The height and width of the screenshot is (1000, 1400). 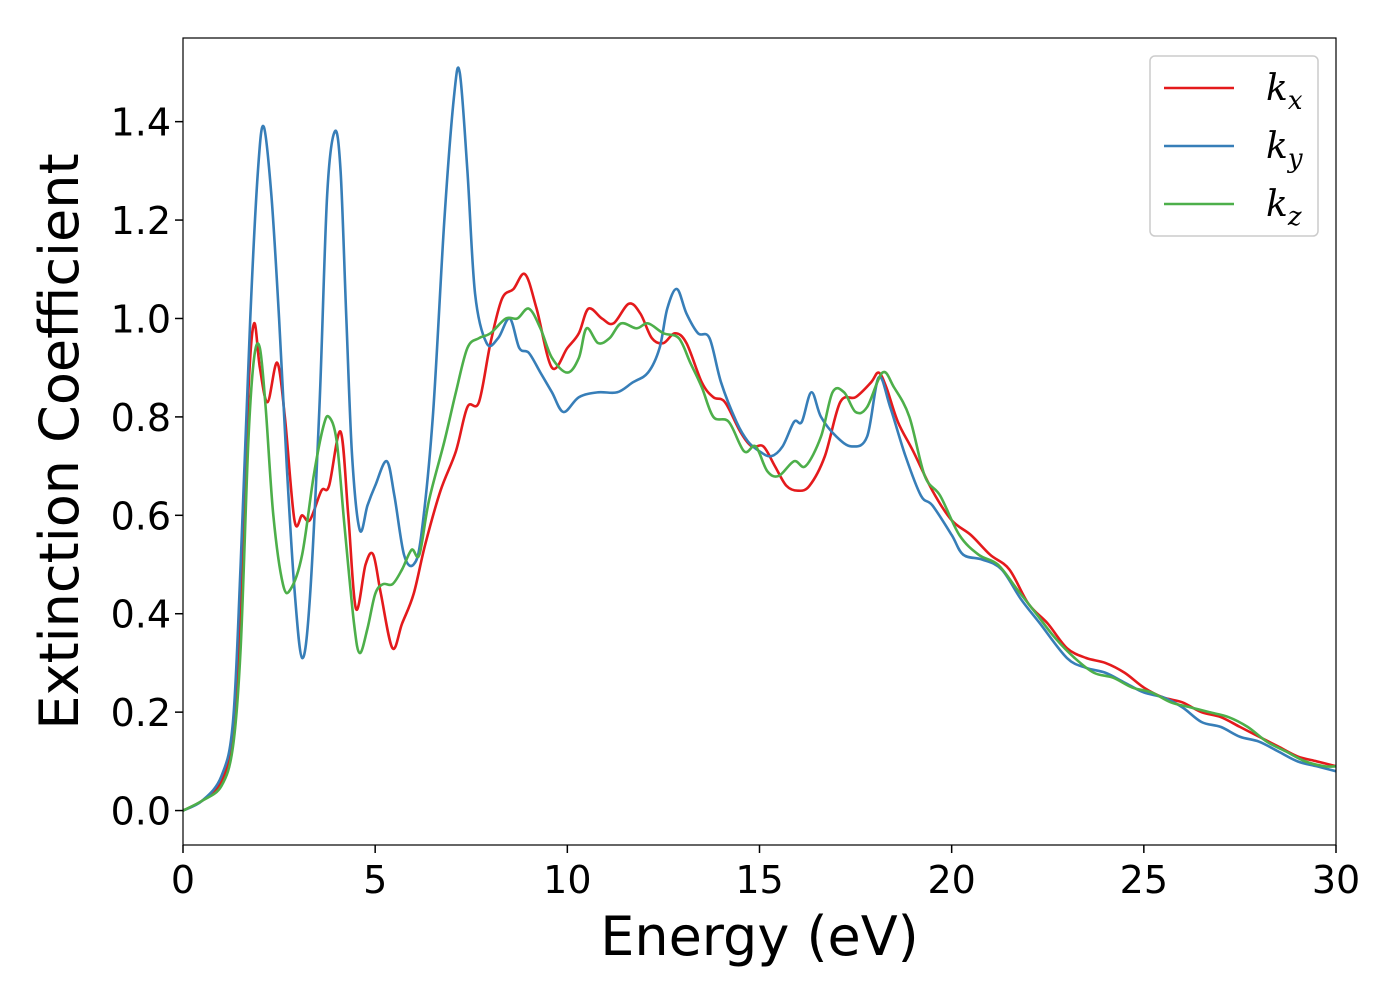 What do you see at coordinates (59, 441) in the screenshot?
I see `y-axis-label: Extinction Coefficient` at bounding box center [59, 441].